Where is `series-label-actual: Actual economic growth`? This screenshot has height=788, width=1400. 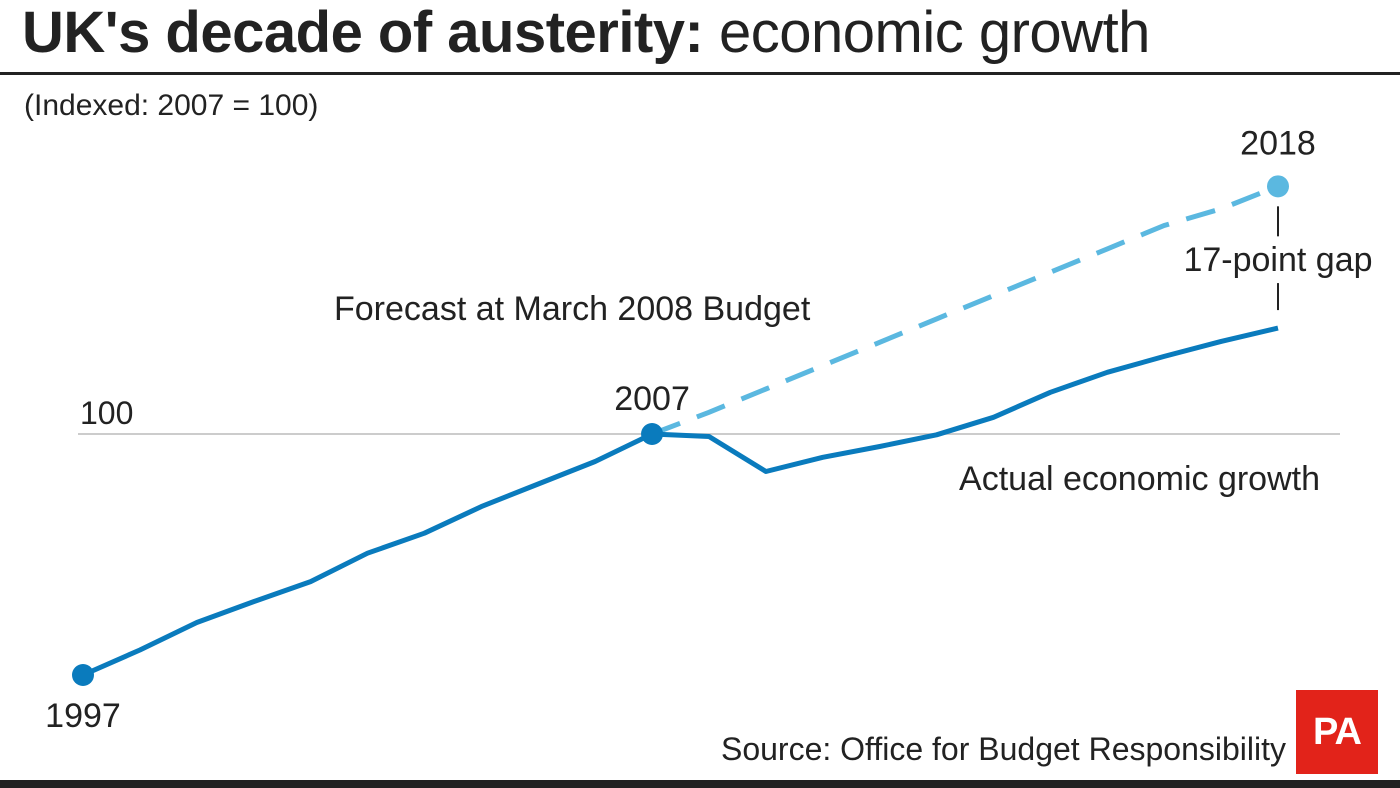 series-label-actual: Actual economic growth is located at coordinates (1139, 479).